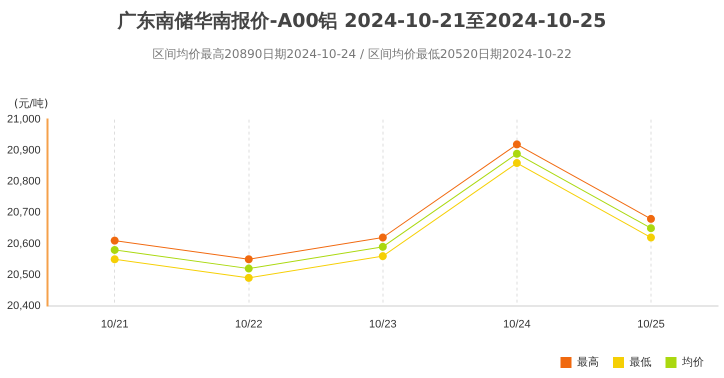 The height and width of the screenshot is (378, 724). I want to click on y-tick-label: 20,400, so click(23, 306).